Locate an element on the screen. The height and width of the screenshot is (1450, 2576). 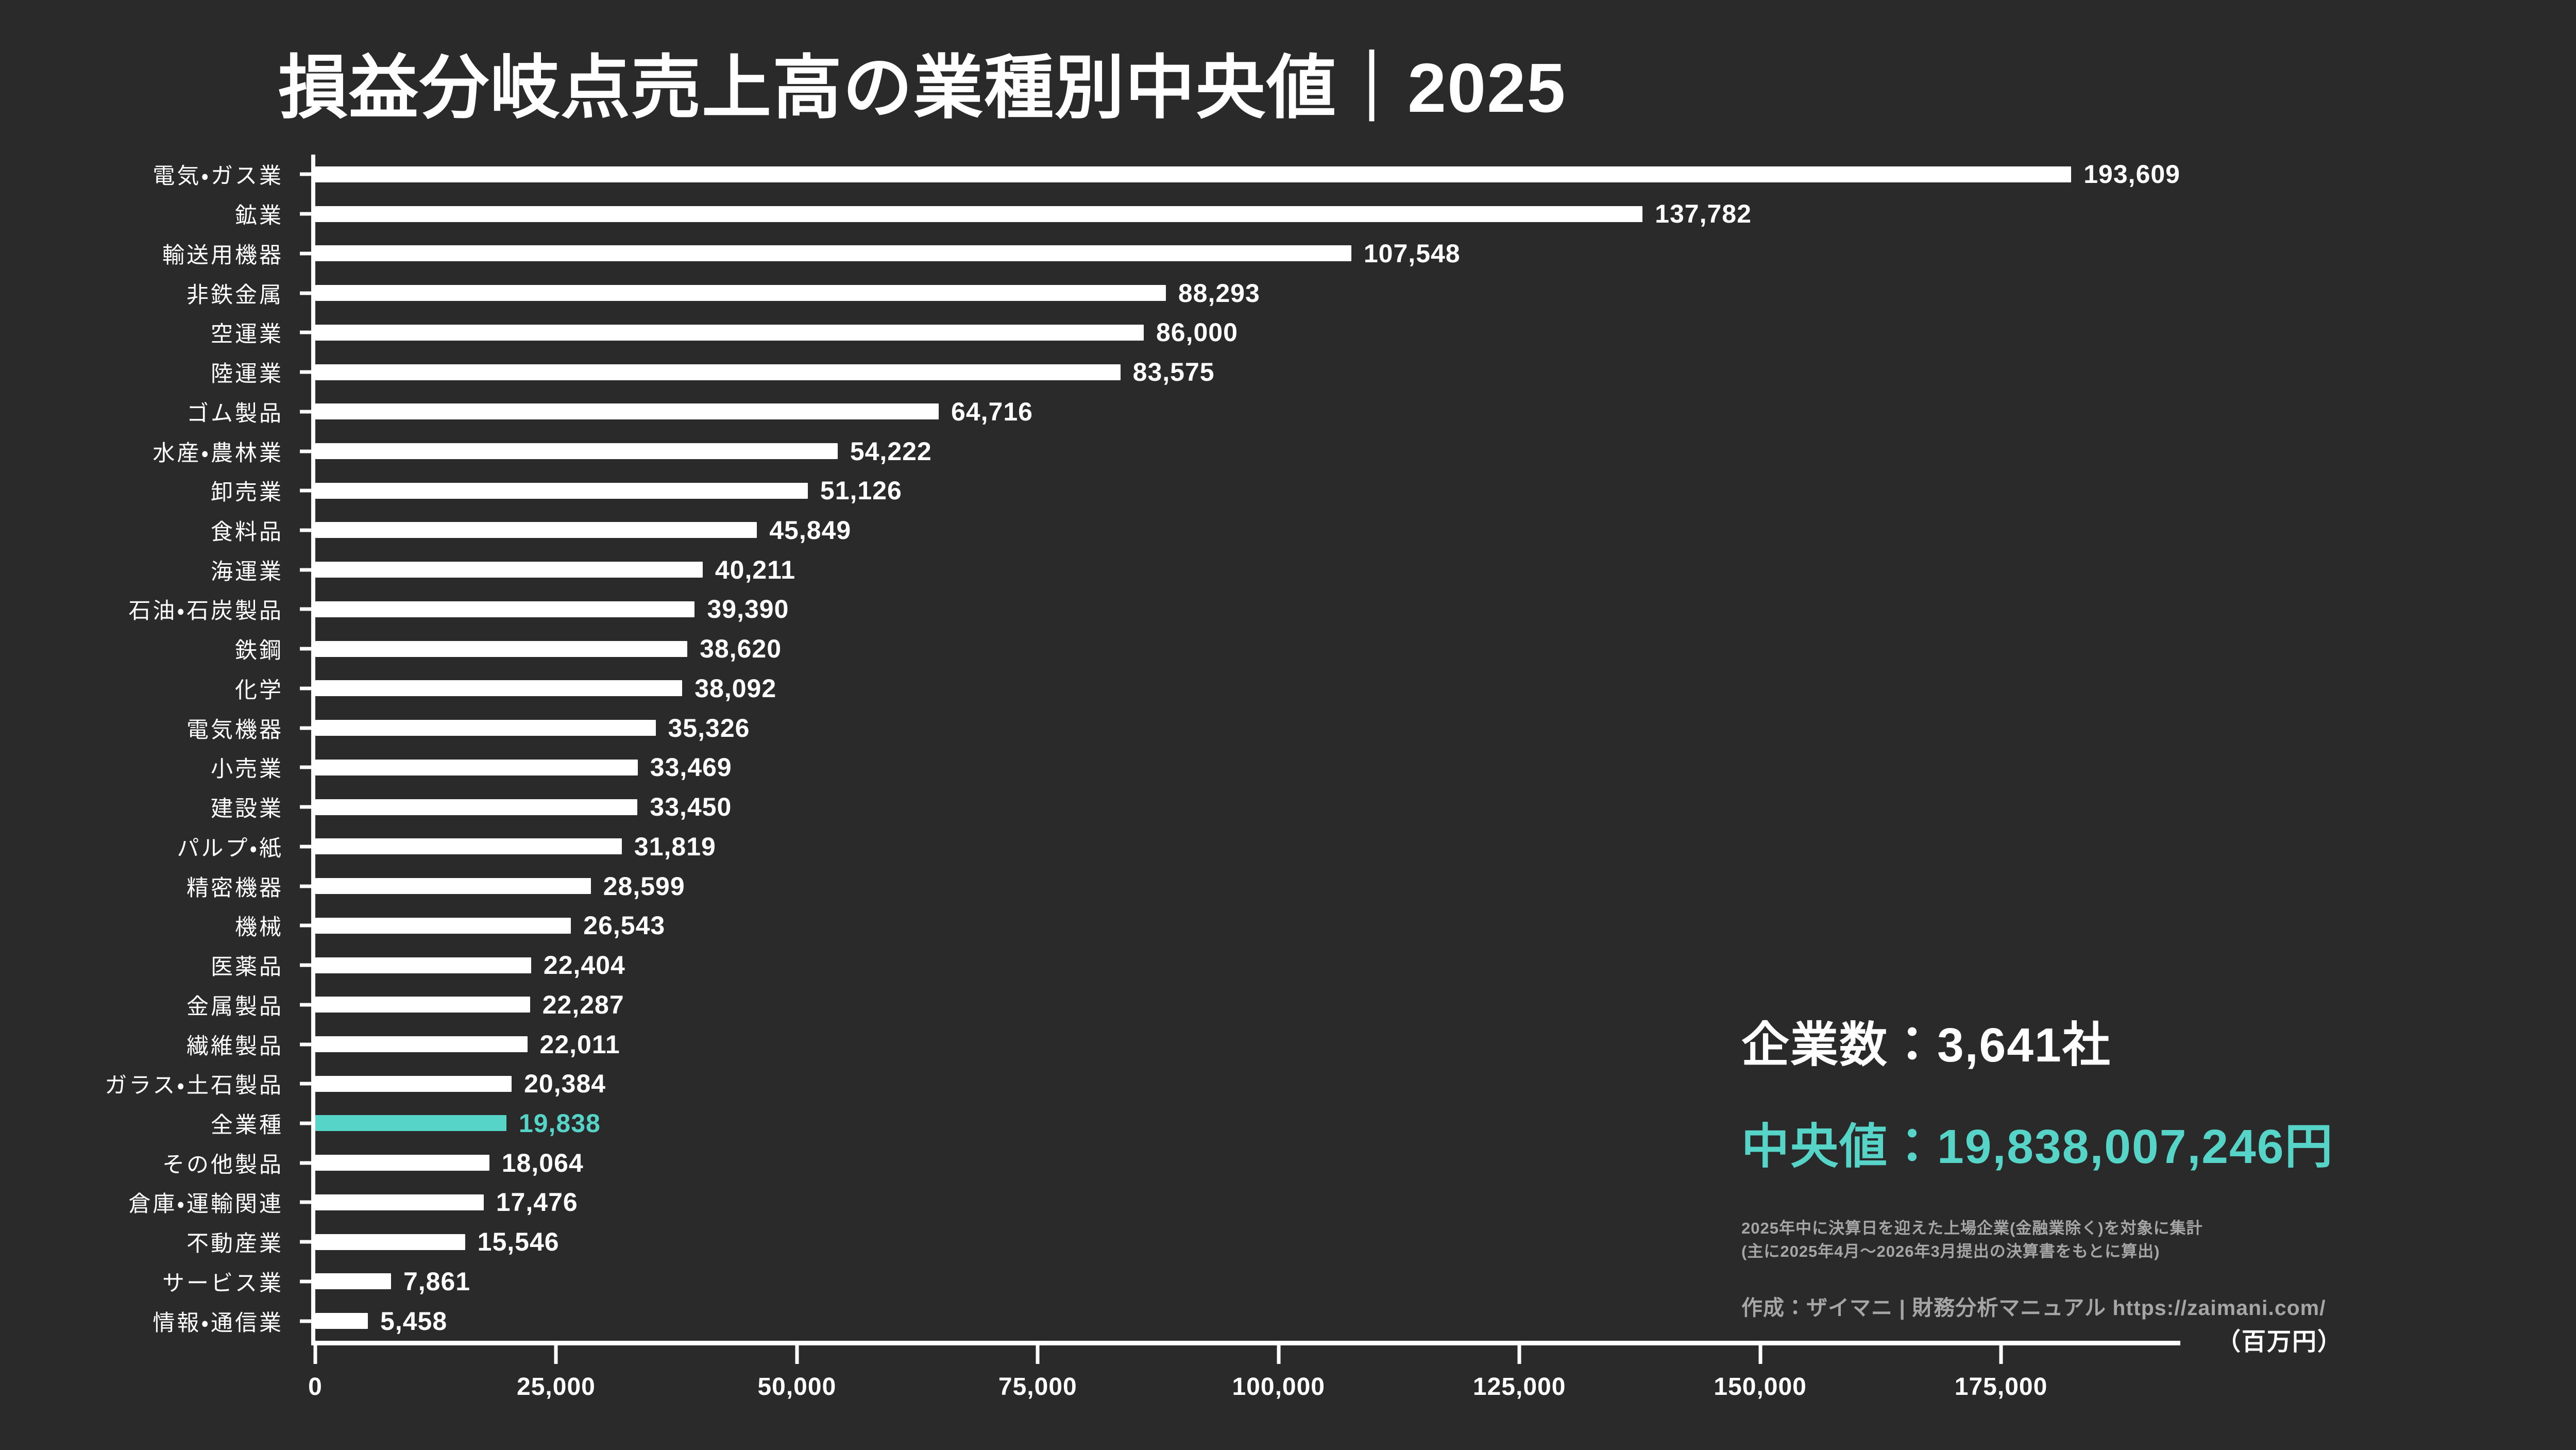
value-label: 45,849 is located at coordinates (810, 530).